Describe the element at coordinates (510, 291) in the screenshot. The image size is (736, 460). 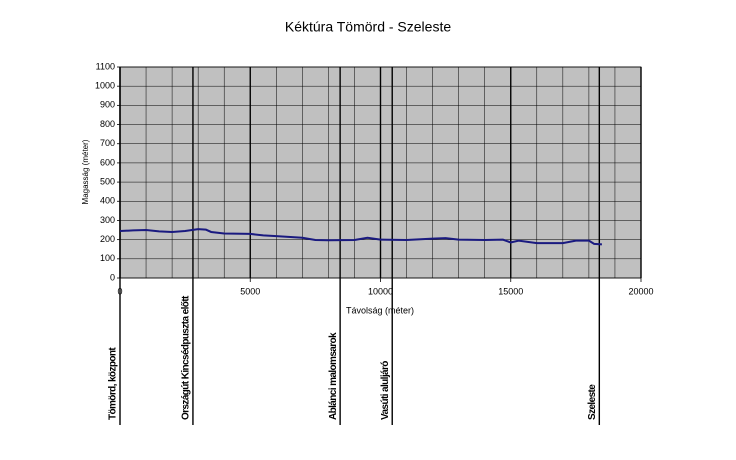
I see `x-tick-label: 15000` at that location.